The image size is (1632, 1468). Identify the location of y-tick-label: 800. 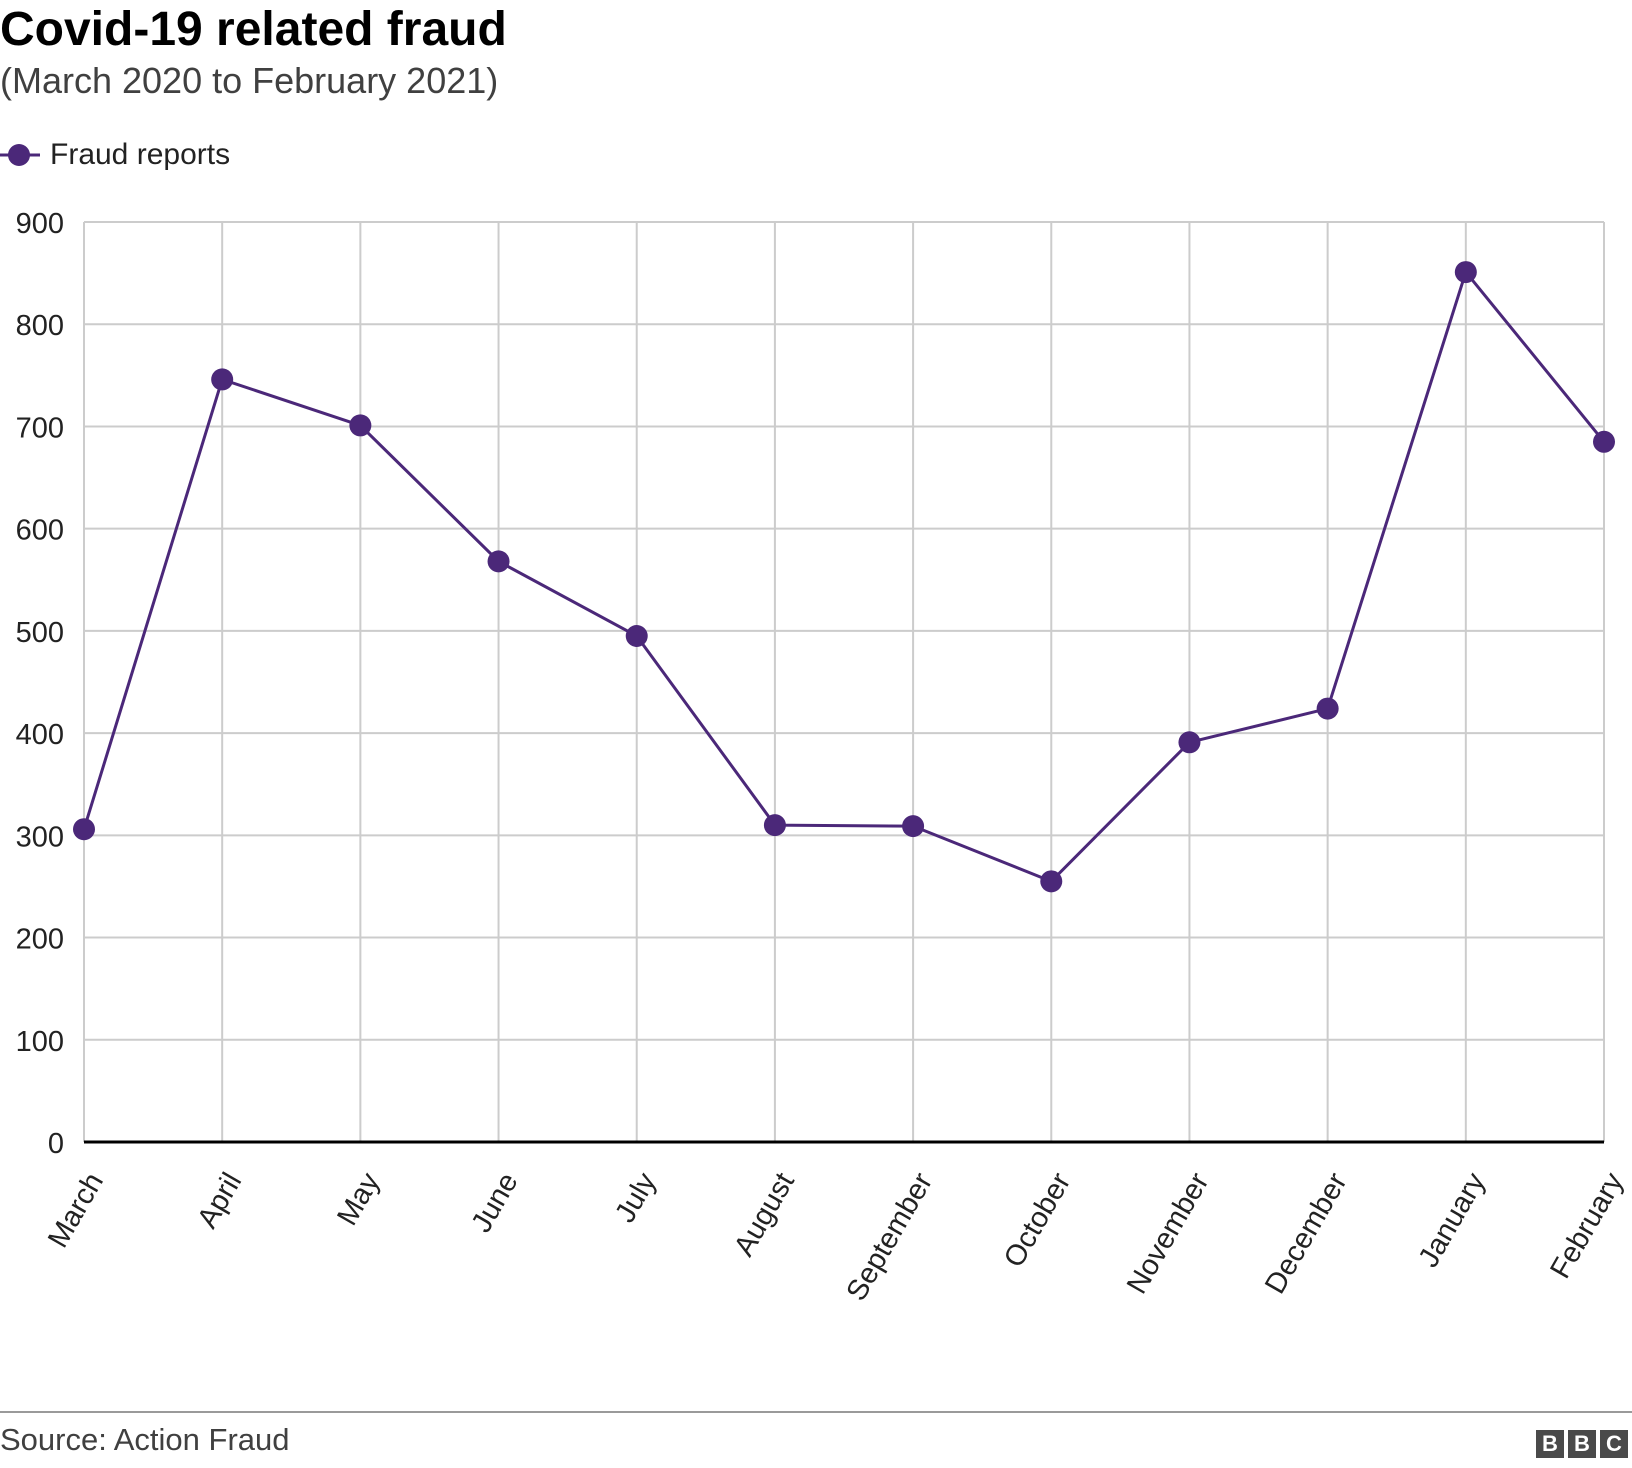
(40, 326).